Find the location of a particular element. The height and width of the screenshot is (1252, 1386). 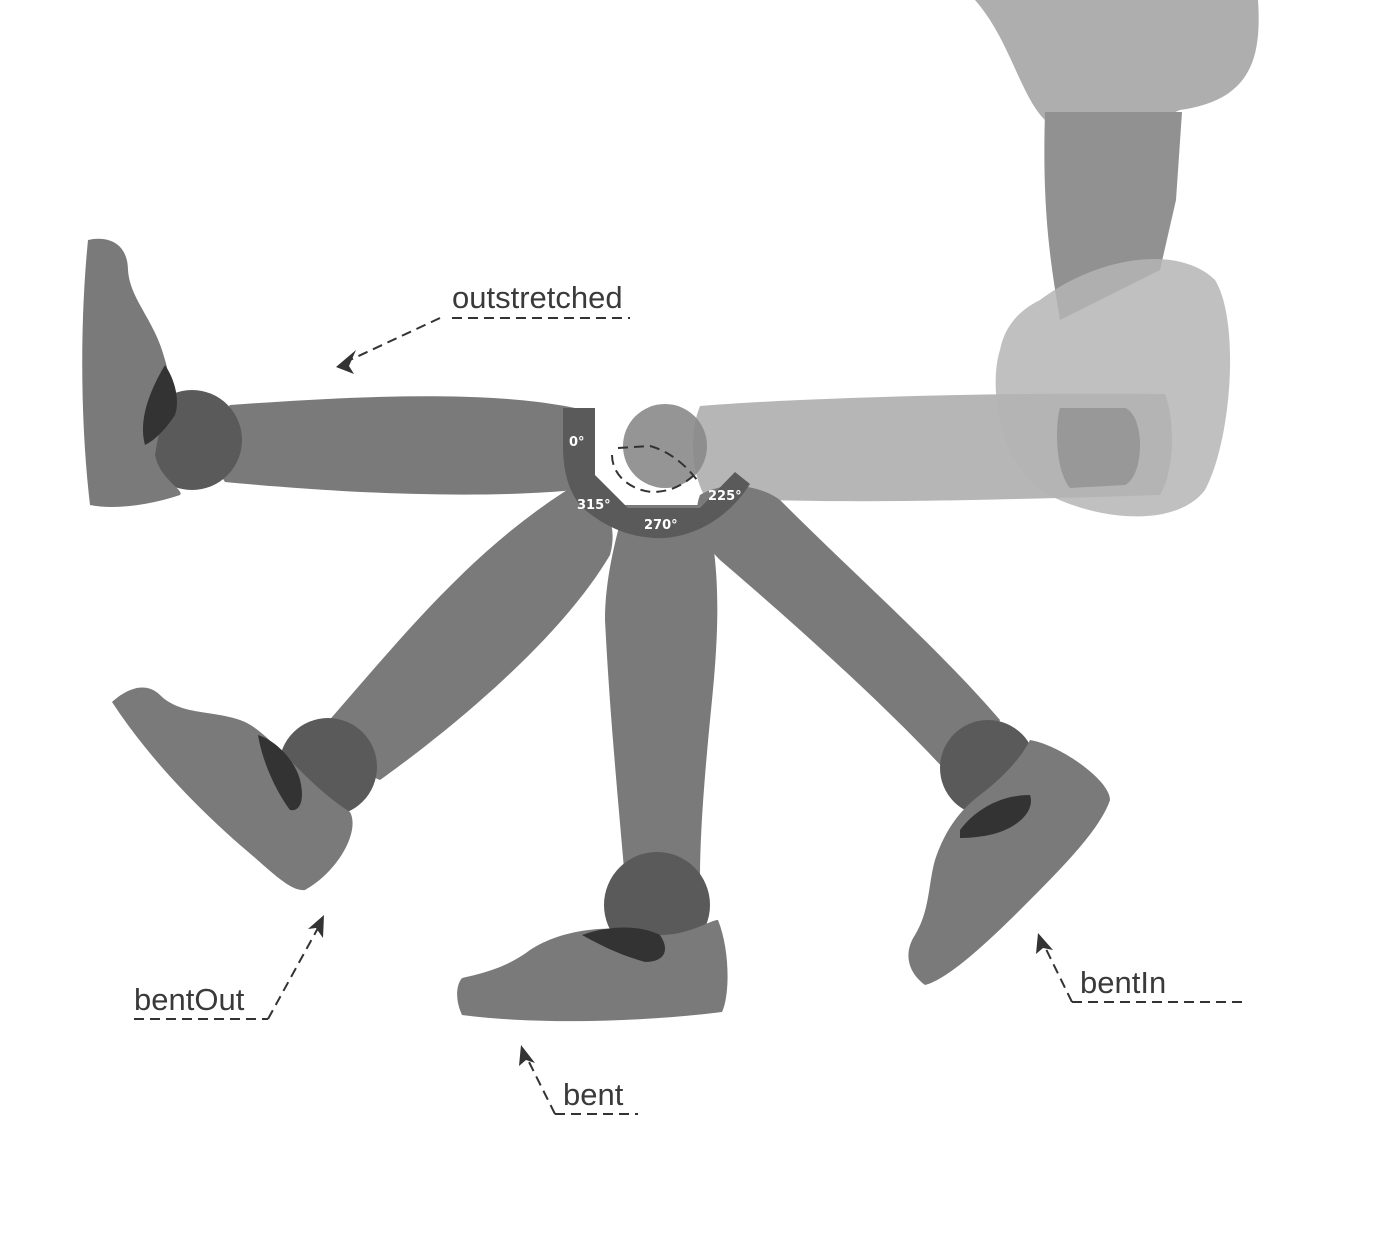

label-bent-out: bentOut is located at coordinates (189, 999).